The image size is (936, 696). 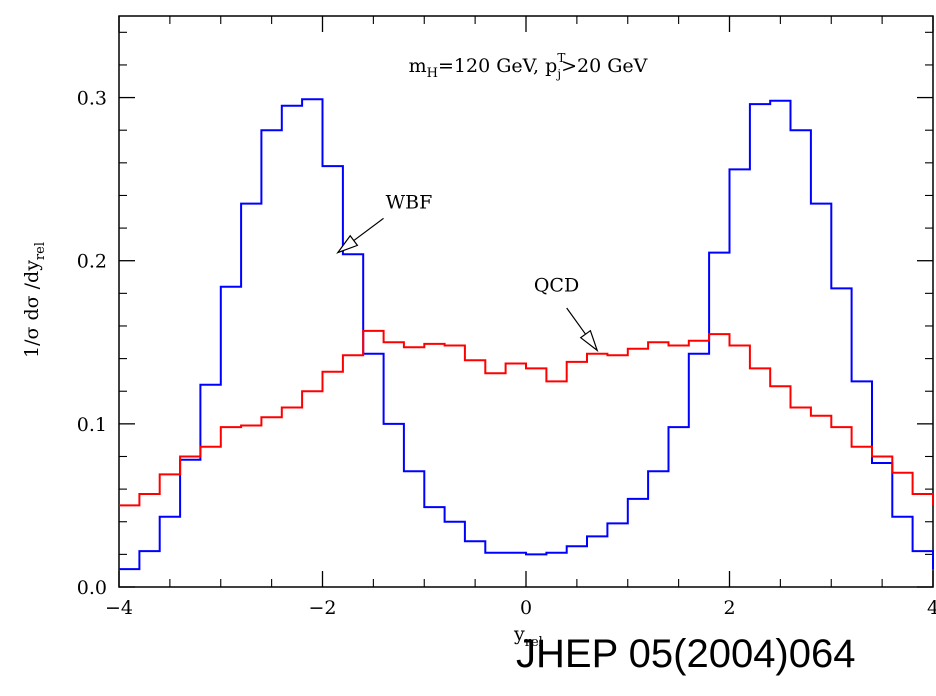 I want to click on y-tick-label: 0.0, so click(x=92, y=588).